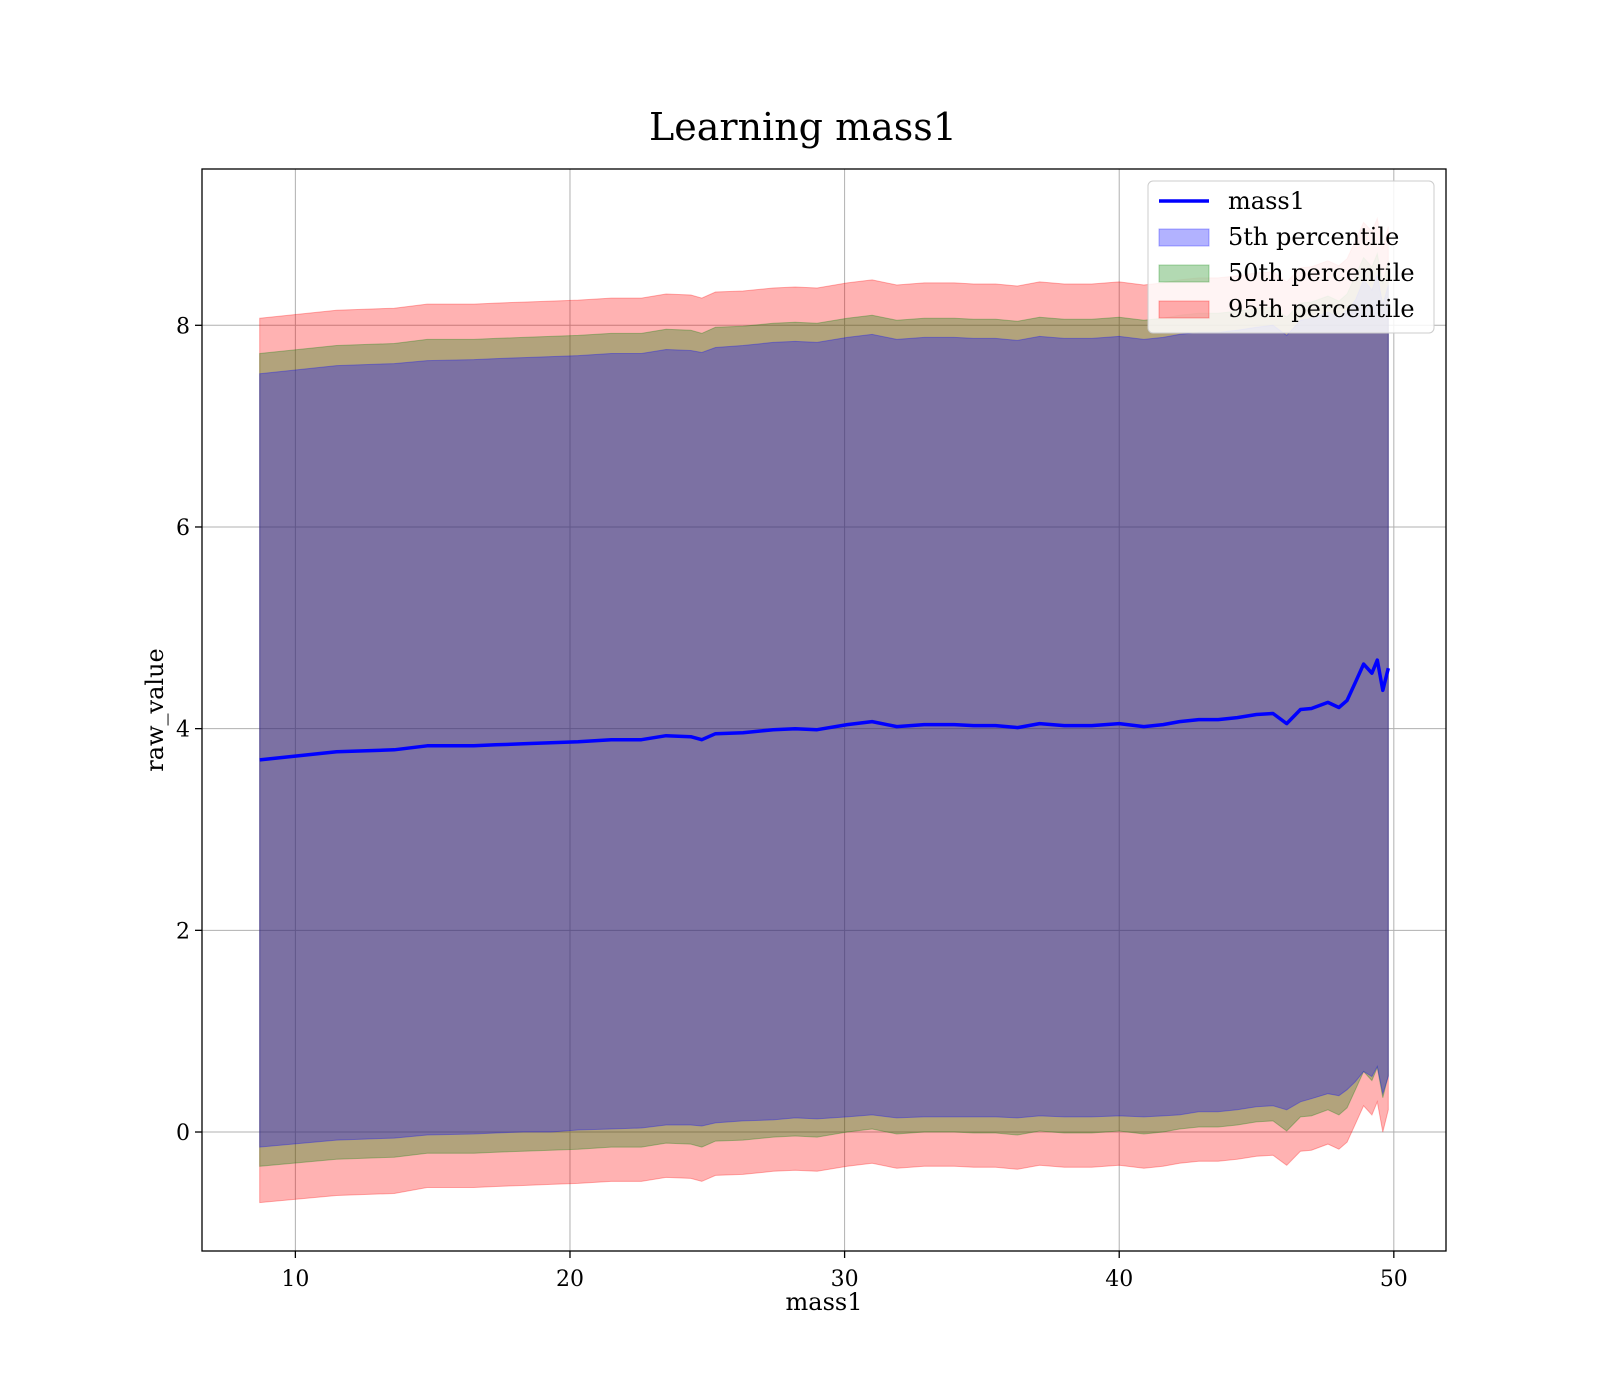  I want to click on legend-label: mass1, so click(1266, 201).